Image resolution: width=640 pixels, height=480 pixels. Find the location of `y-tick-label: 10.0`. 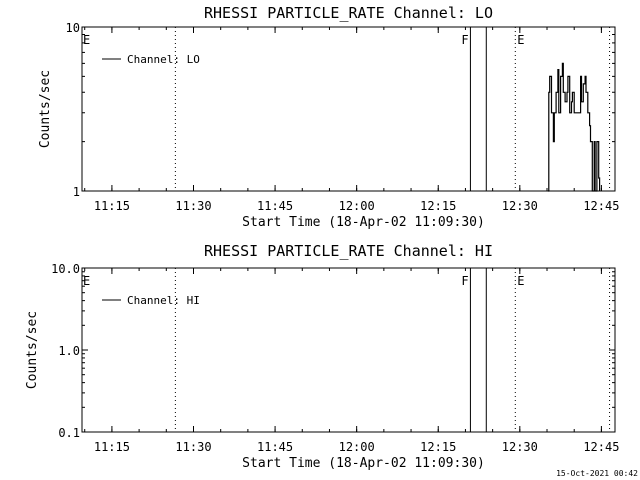

y-tick-label: 10.0 is located at coordinates (65, 269).